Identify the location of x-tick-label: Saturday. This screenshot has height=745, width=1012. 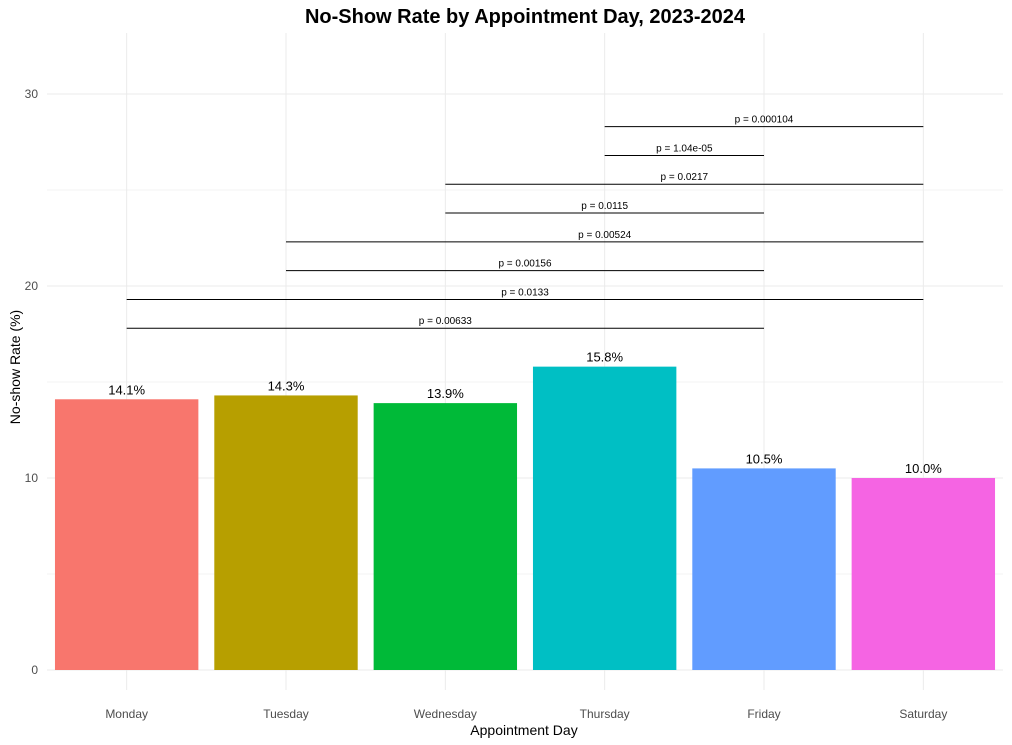
(923, 714).